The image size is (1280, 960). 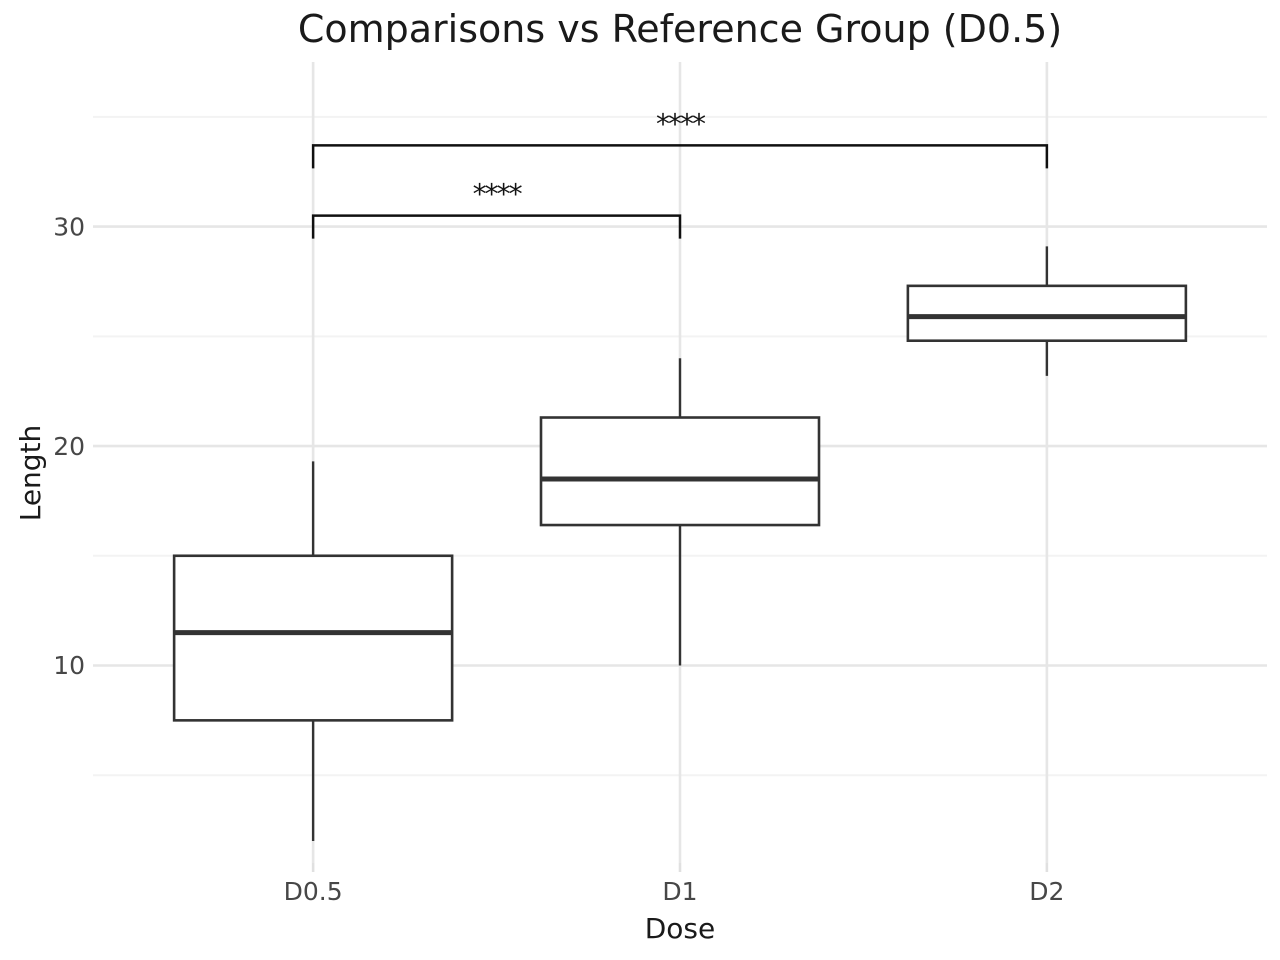 I want to click on boxplot-d2, so click(x=1047, y=311).